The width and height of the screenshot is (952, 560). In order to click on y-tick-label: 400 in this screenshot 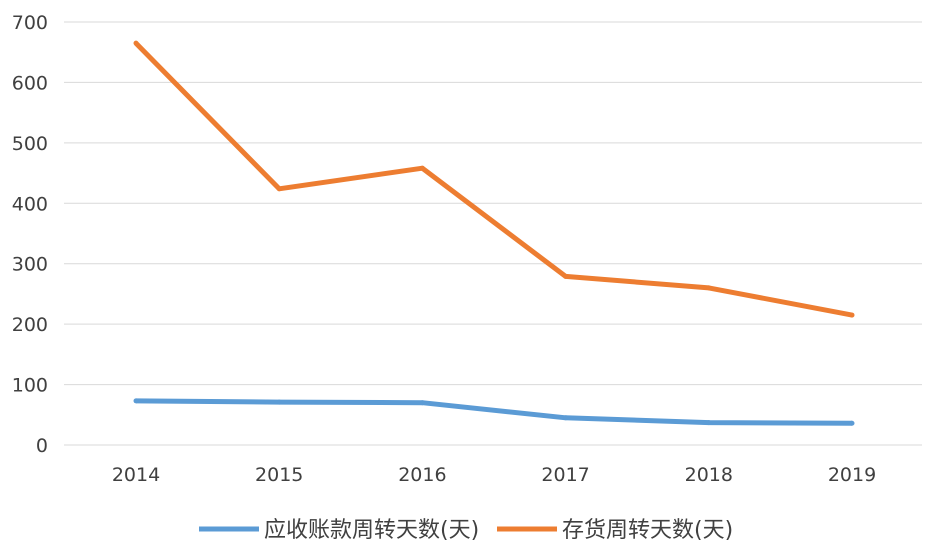, I will do `click(30, 204)`.